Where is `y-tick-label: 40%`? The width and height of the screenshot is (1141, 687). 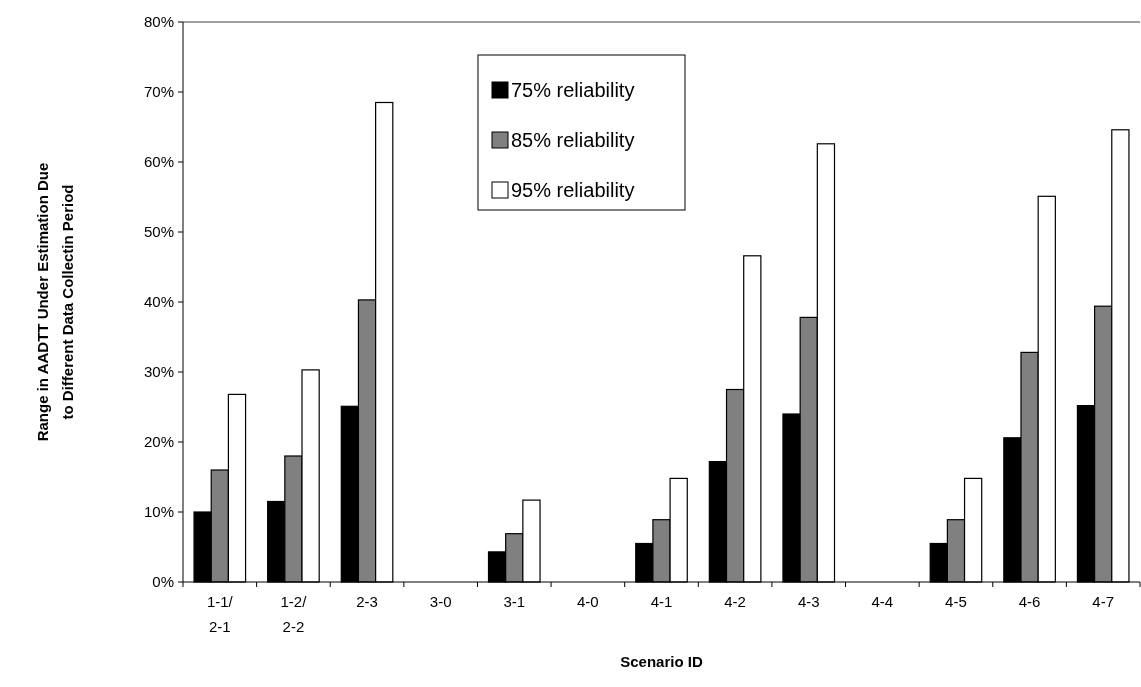 y-tick-label: 40% is located at coordinates (158, 302).